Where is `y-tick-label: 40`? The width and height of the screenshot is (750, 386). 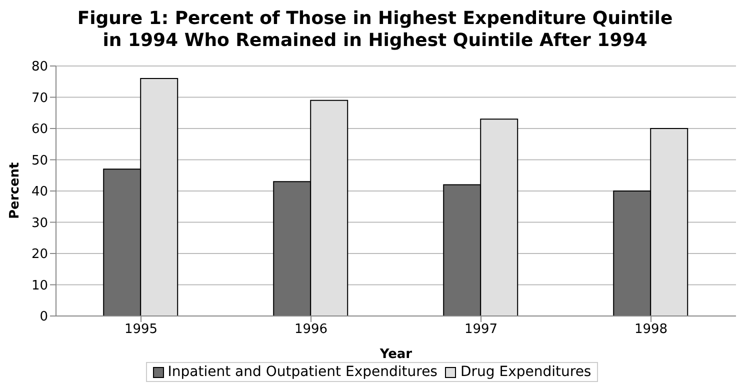 y-tick-label: 40 is located at coordinates (39, 192).